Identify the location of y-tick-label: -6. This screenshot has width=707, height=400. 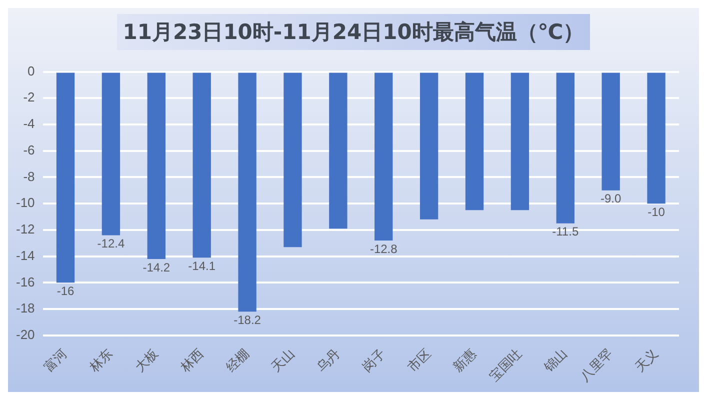
(29, 150).